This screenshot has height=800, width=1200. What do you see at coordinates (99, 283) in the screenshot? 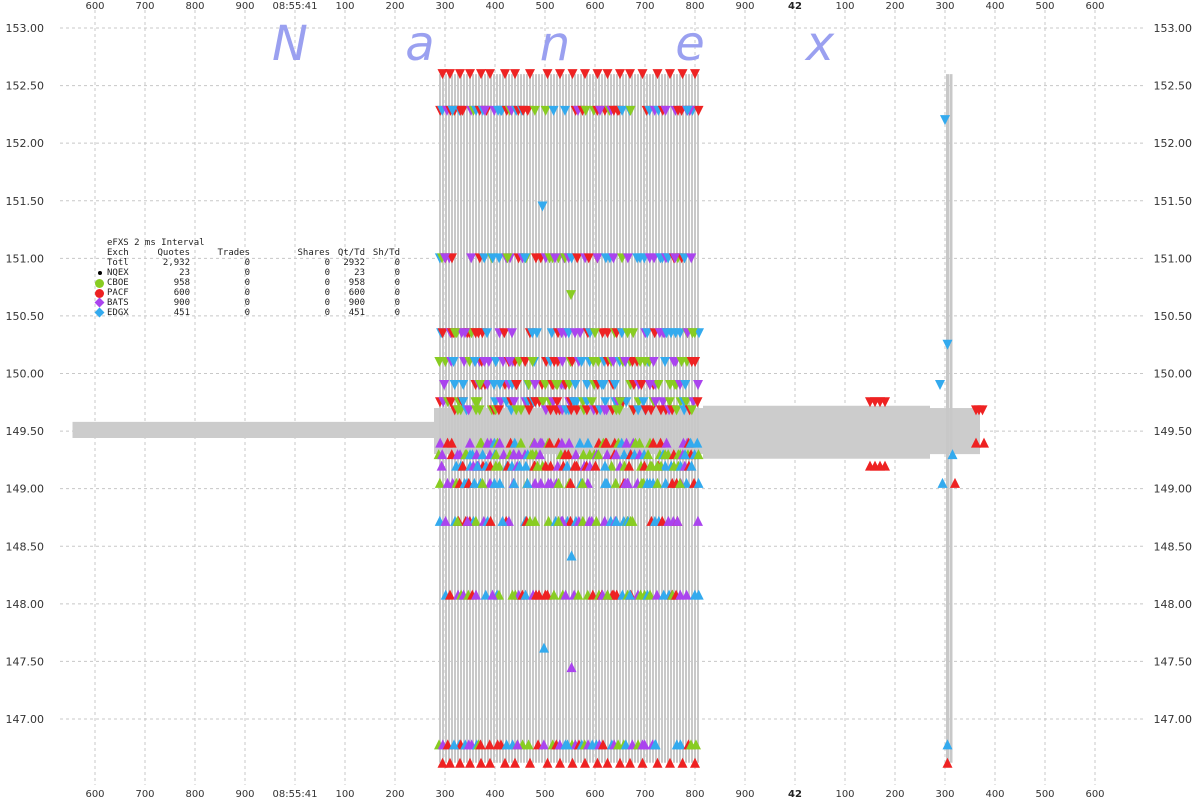
I see `cboe-legend-icon` at bounding box center [99, 283].